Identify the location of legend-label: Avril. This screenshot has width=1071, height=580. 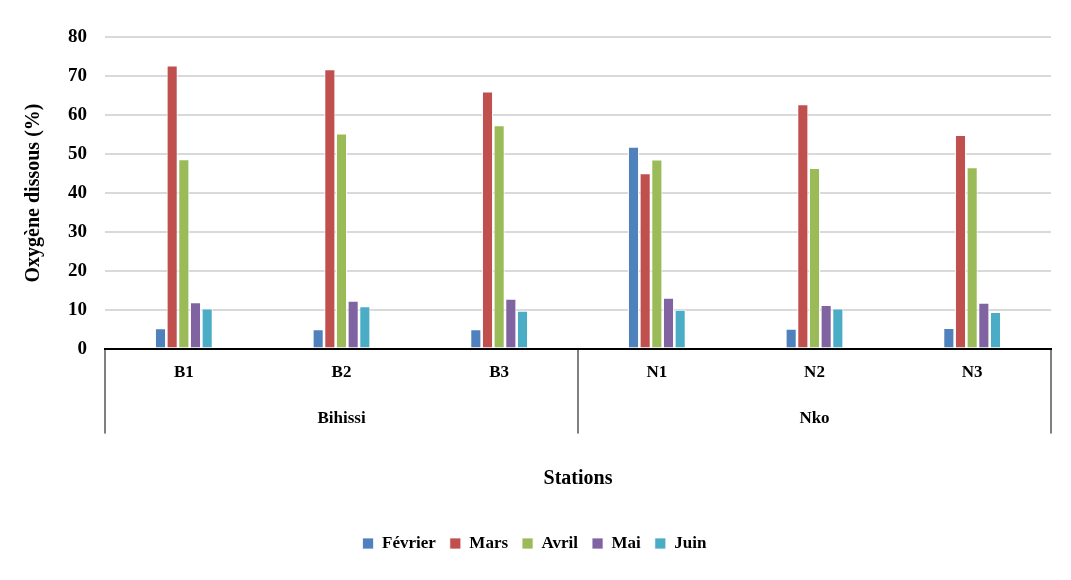
(560, 542).